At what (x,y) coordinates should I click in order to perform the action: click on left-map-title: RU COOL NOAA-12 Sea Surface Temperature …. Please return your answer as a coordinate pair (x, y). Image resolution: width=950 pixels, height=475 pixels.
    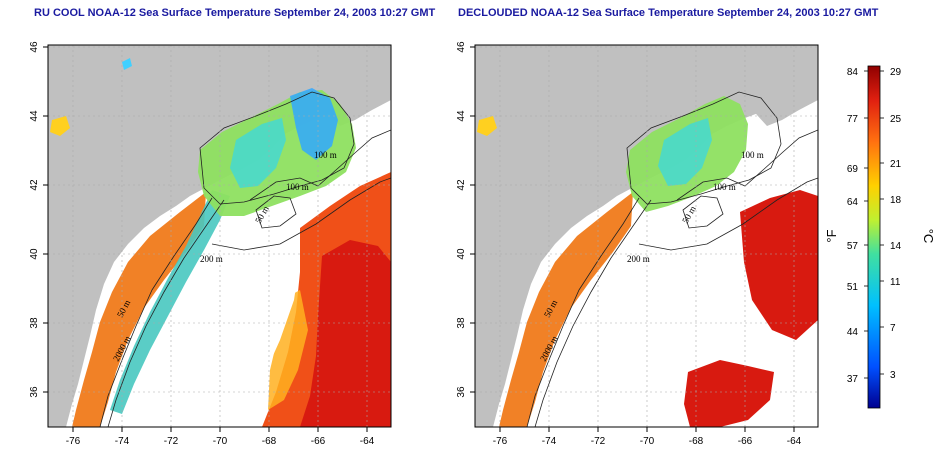
    Looking at the image, I should click on (235, 13).